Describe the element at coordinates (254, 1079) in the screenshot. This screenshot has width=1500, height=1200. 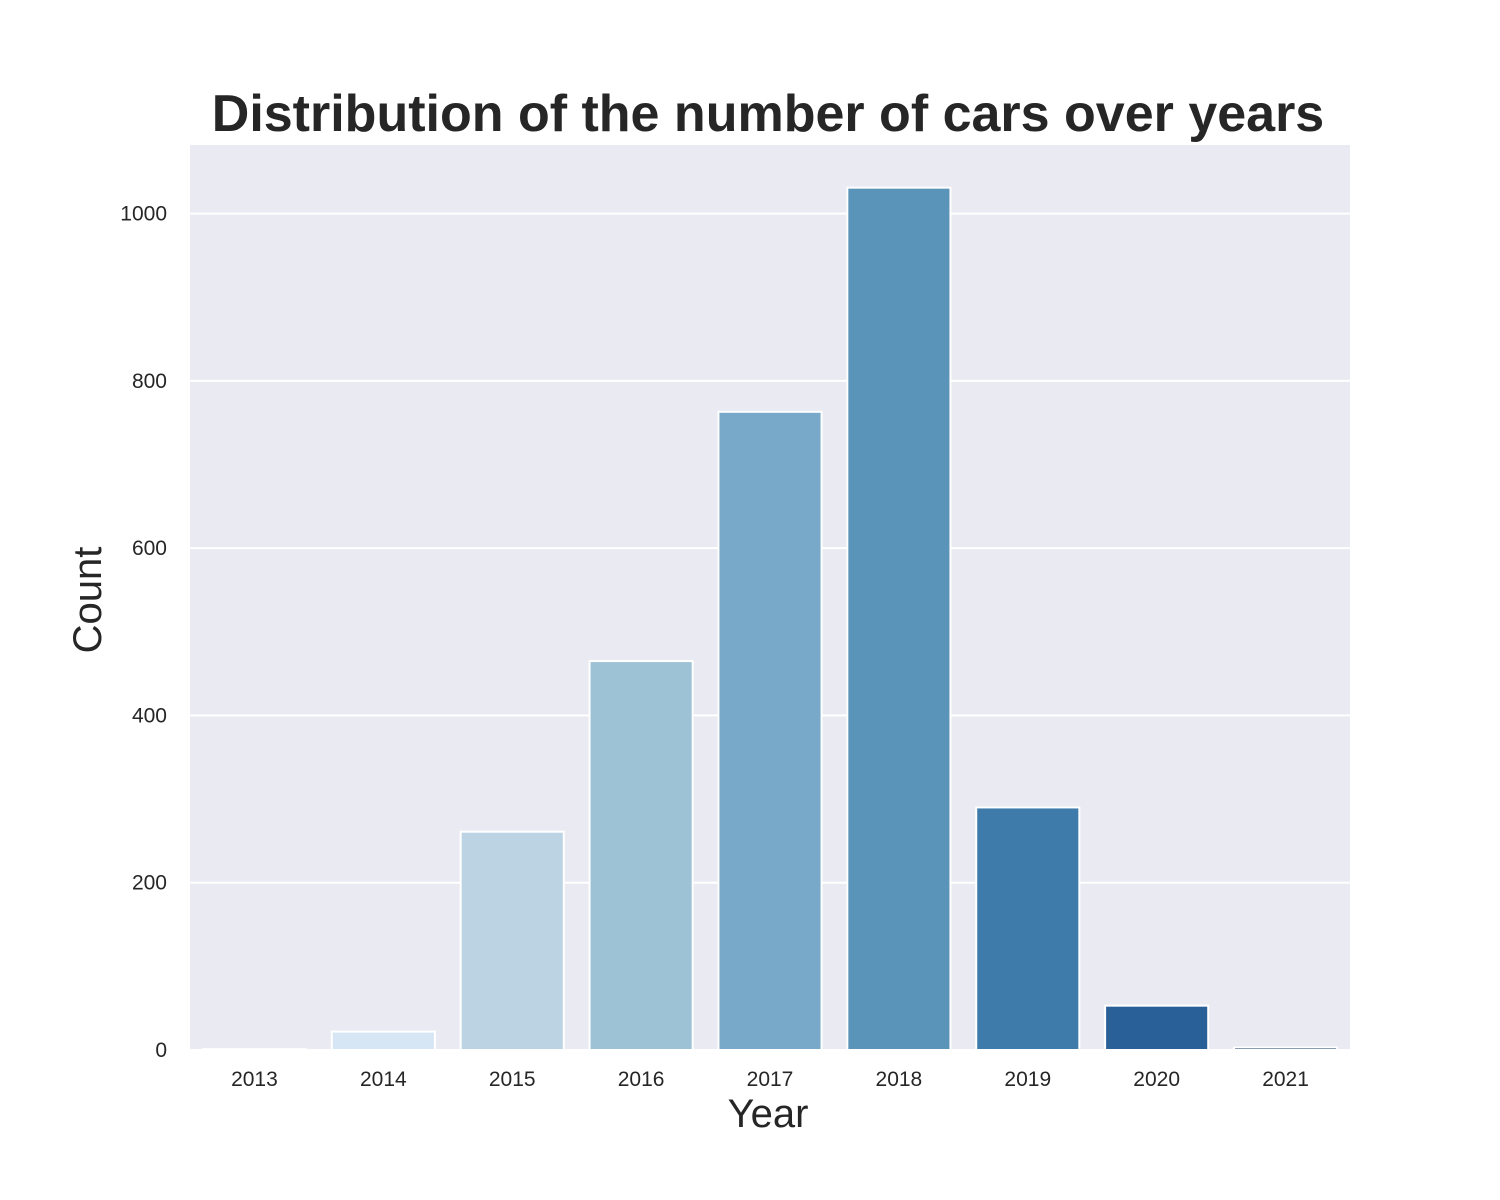
I see `x-tick-label: 2013` at that location.